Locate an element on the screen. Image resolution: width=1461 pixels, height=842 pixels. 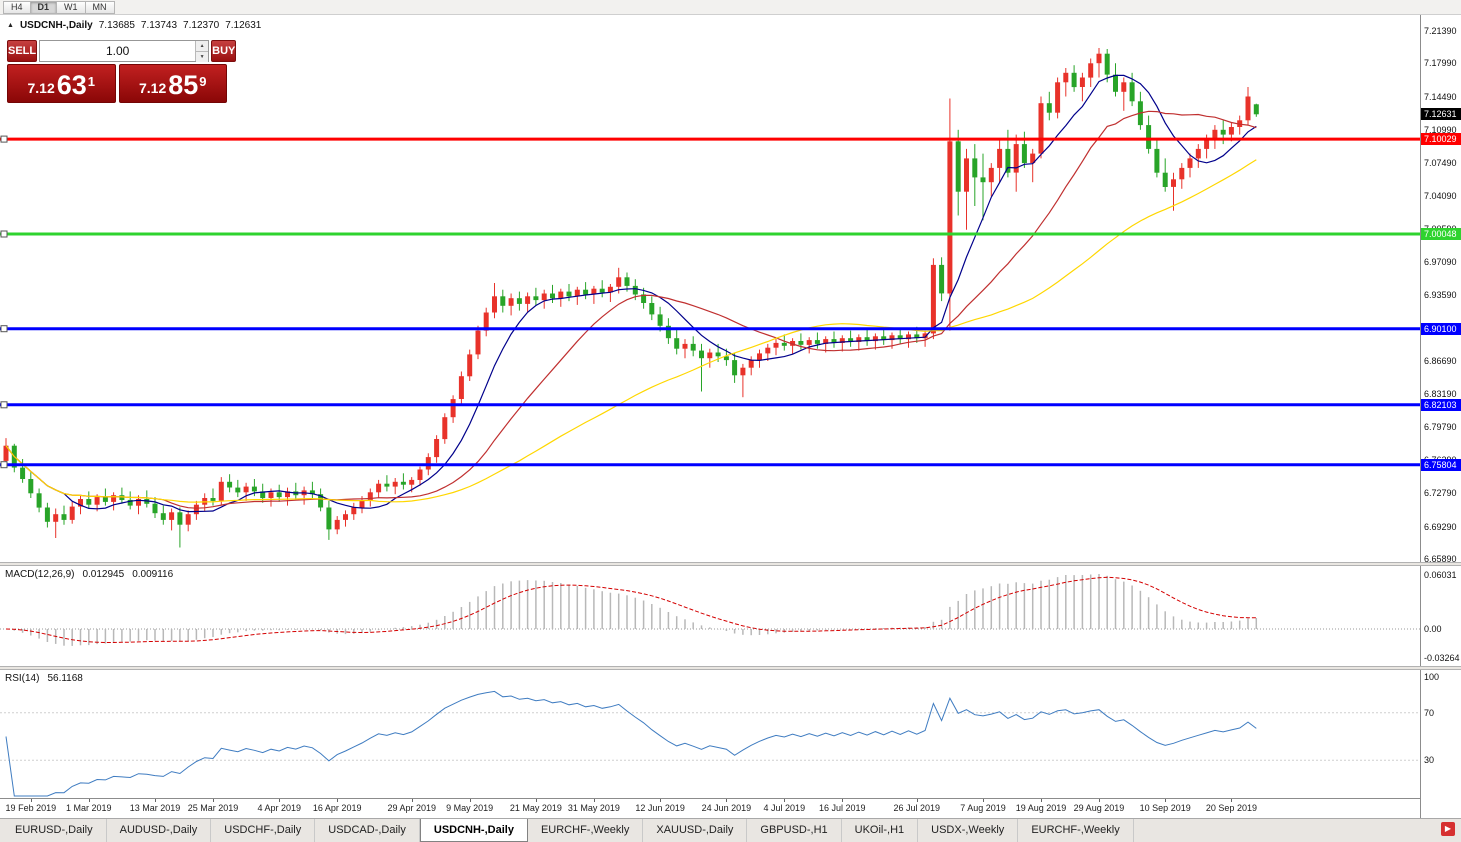
chart-tab: UKOil-,H1 is located at coordinates (880, 830).